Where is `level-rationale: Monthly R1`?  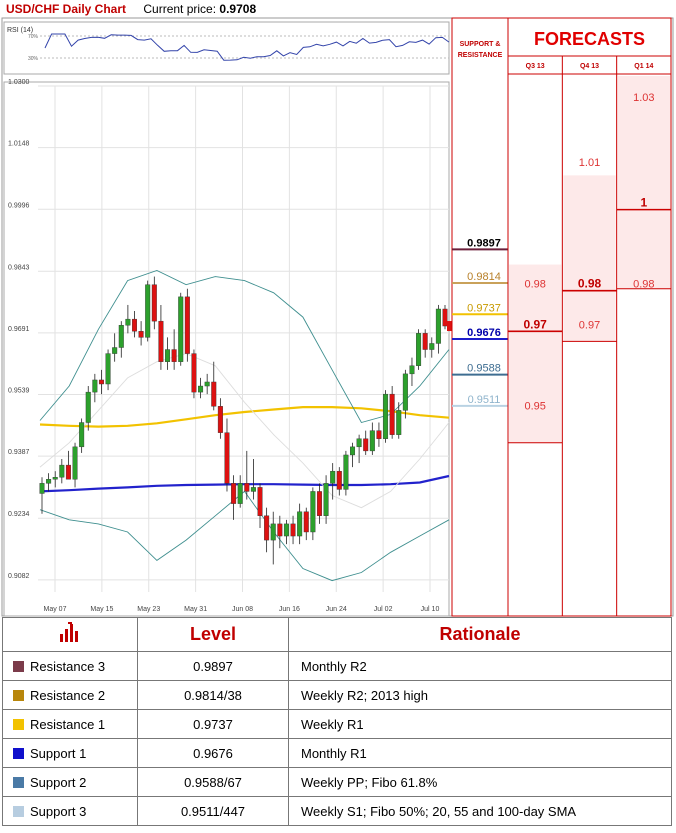
level-rationale: Monthly R1 is located at coordinates (480, 753).